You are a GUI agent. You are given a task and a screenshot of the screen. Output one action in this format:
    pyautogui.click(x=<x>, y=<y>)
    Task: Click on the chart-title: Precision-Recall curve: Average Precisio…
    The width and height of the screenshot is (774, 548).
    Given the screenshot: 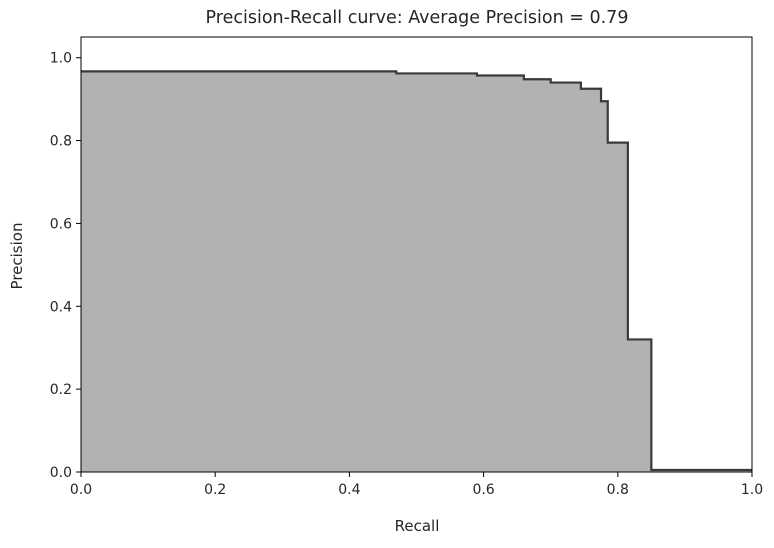 What is the action you would take?
    pyautogui.click(x=417, y=18)
    